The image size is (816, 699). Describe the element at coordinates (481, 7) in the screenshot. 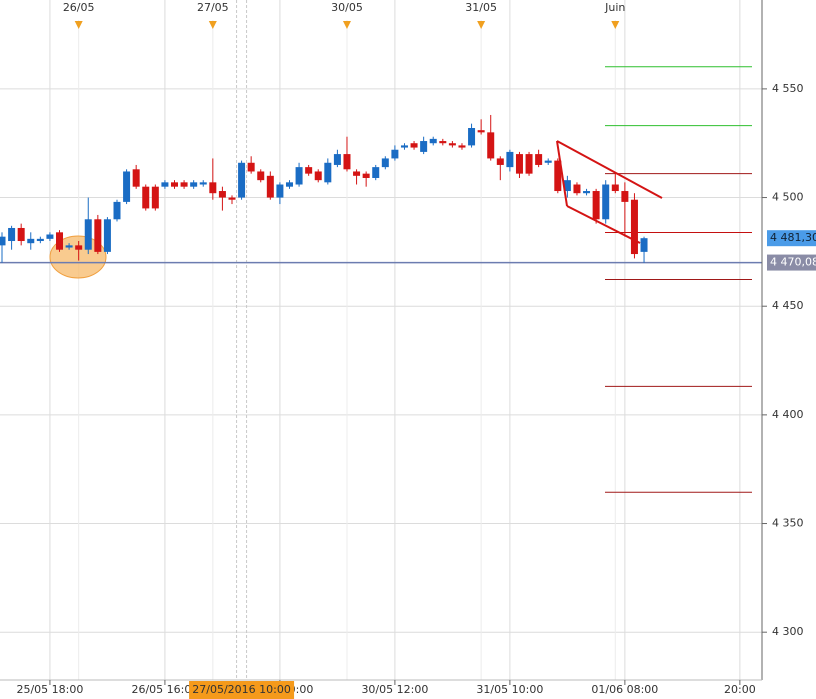

I see `top-label: 31/05` at that location.